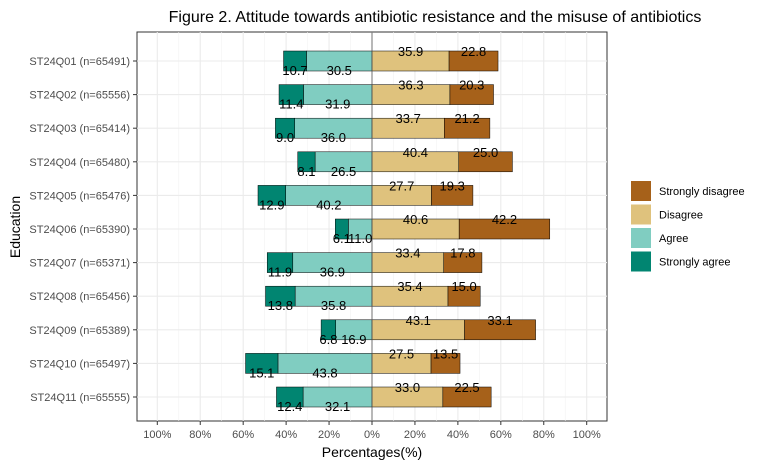 Image resolution: width=765 pixels, height=472 pixels. I want to click on axis-layer: 100% 80% 60% 40% 20% 0% 20% 40% 60% 80% 100%, so click(372, 431).